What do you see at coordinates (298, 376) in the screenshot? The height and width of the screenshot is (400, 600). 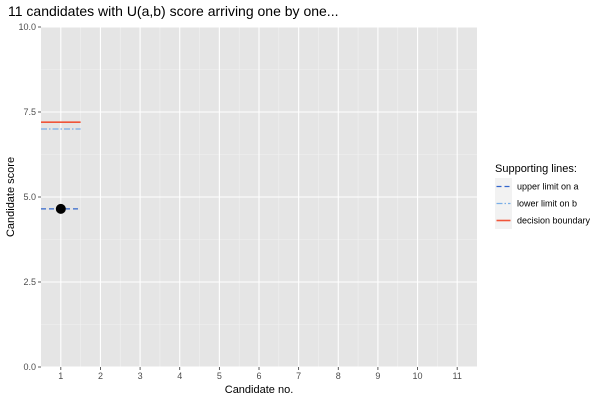 I see `x-tick-label: 7` at bounding box center [298, 376].